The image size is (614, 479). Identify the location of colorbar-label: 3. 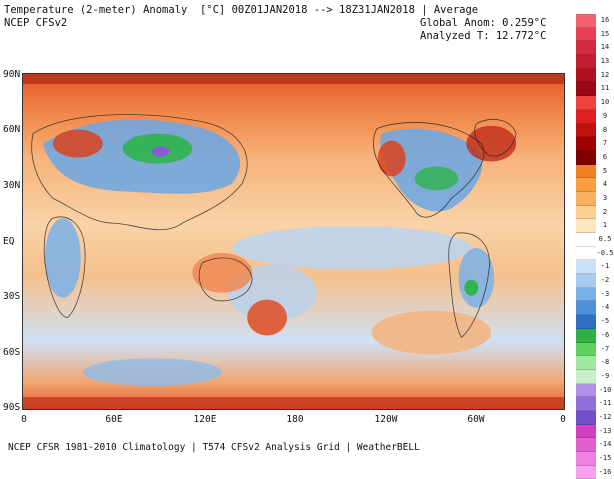
(605, 197).